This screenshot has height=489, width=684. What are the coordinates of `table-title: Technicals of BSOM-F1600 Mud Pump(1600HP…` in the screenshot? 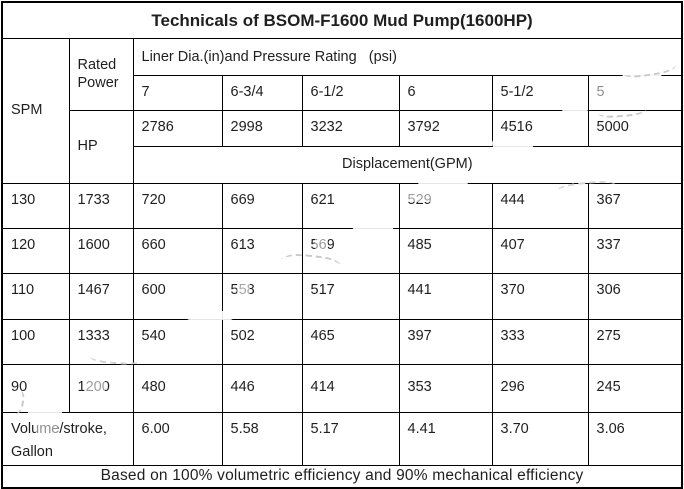 It's located at (342, 20).